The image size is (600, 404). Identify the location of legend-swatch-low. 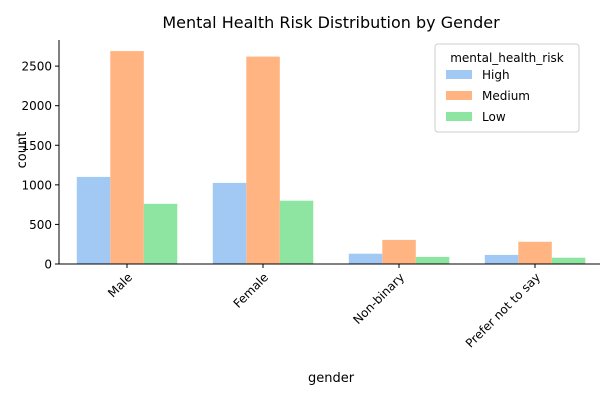
(459, 116).